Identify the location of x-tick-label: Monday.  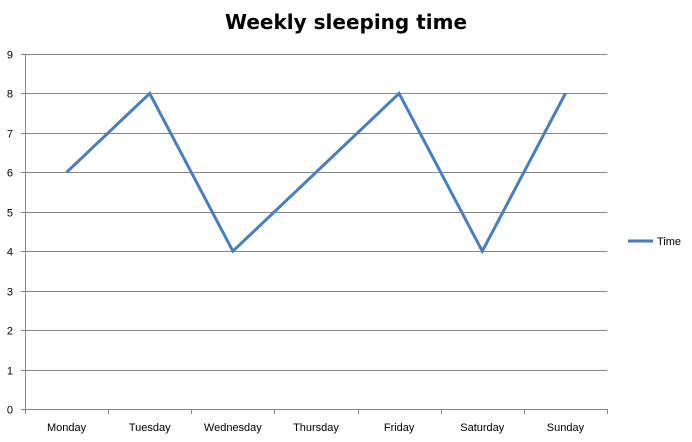
(67, 428).